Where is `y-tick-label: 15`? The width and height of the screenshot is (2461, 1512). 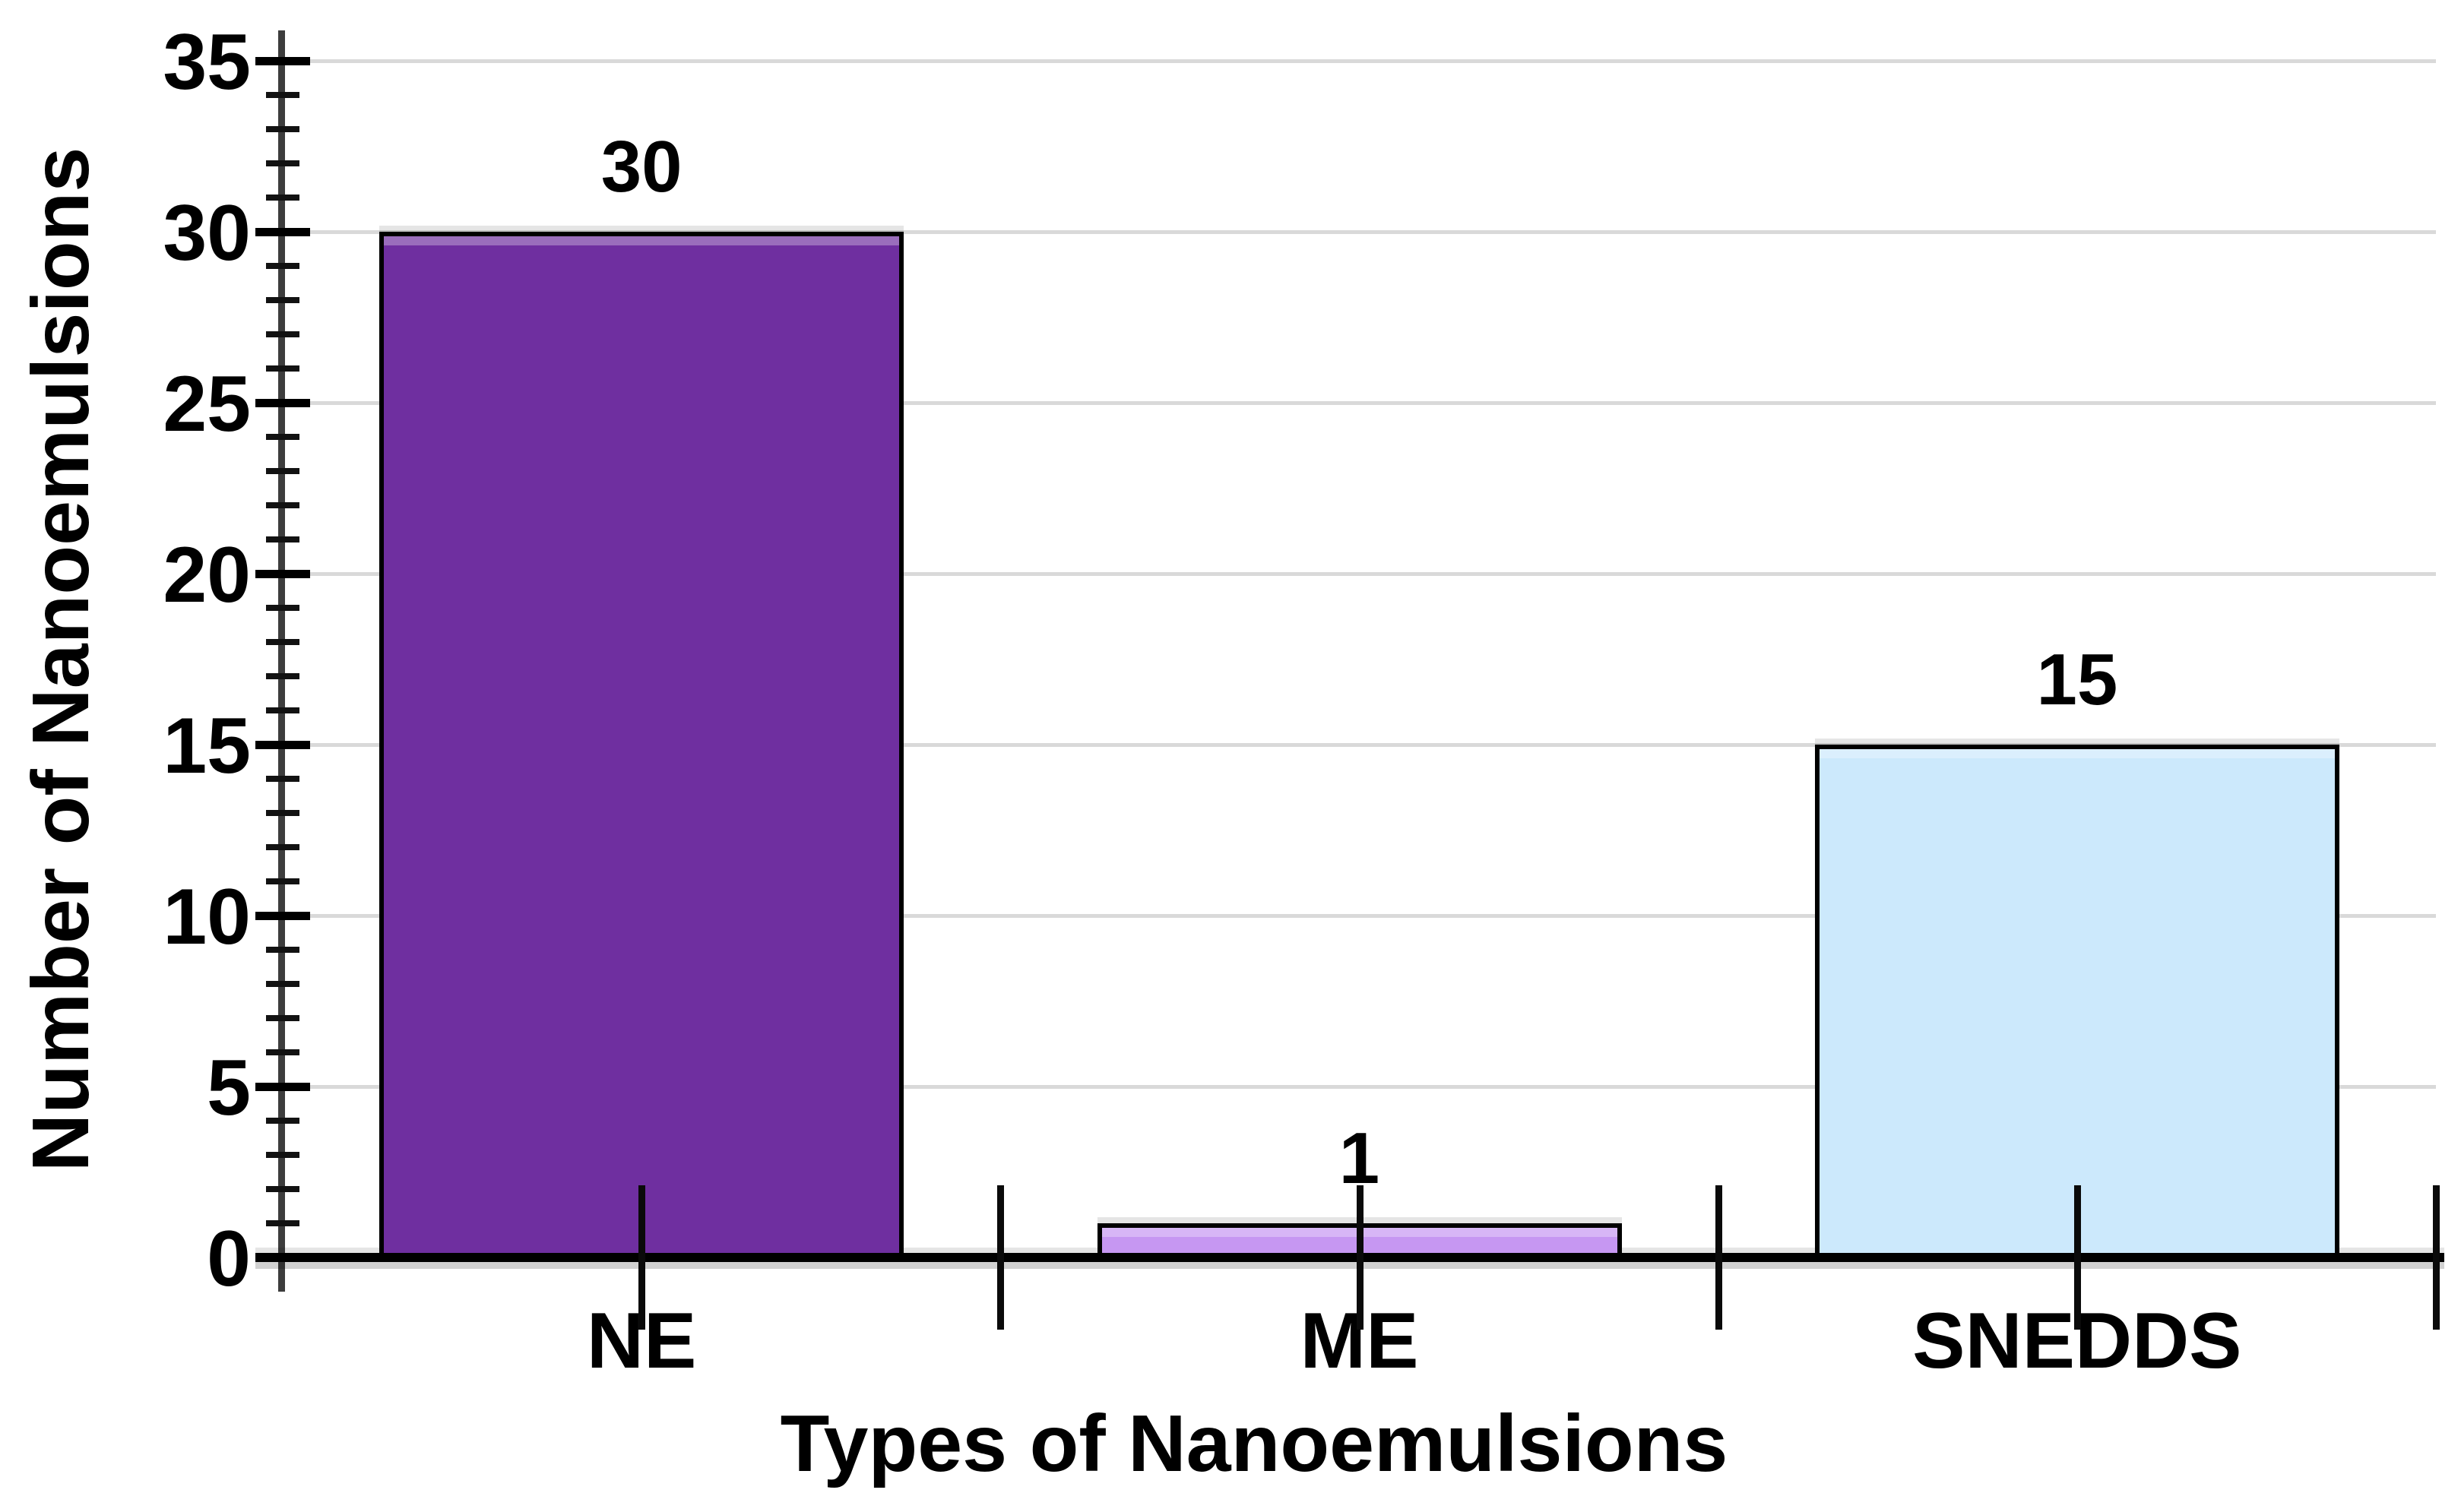 y-tick-label: 15 is located at coordinates (207, 746).